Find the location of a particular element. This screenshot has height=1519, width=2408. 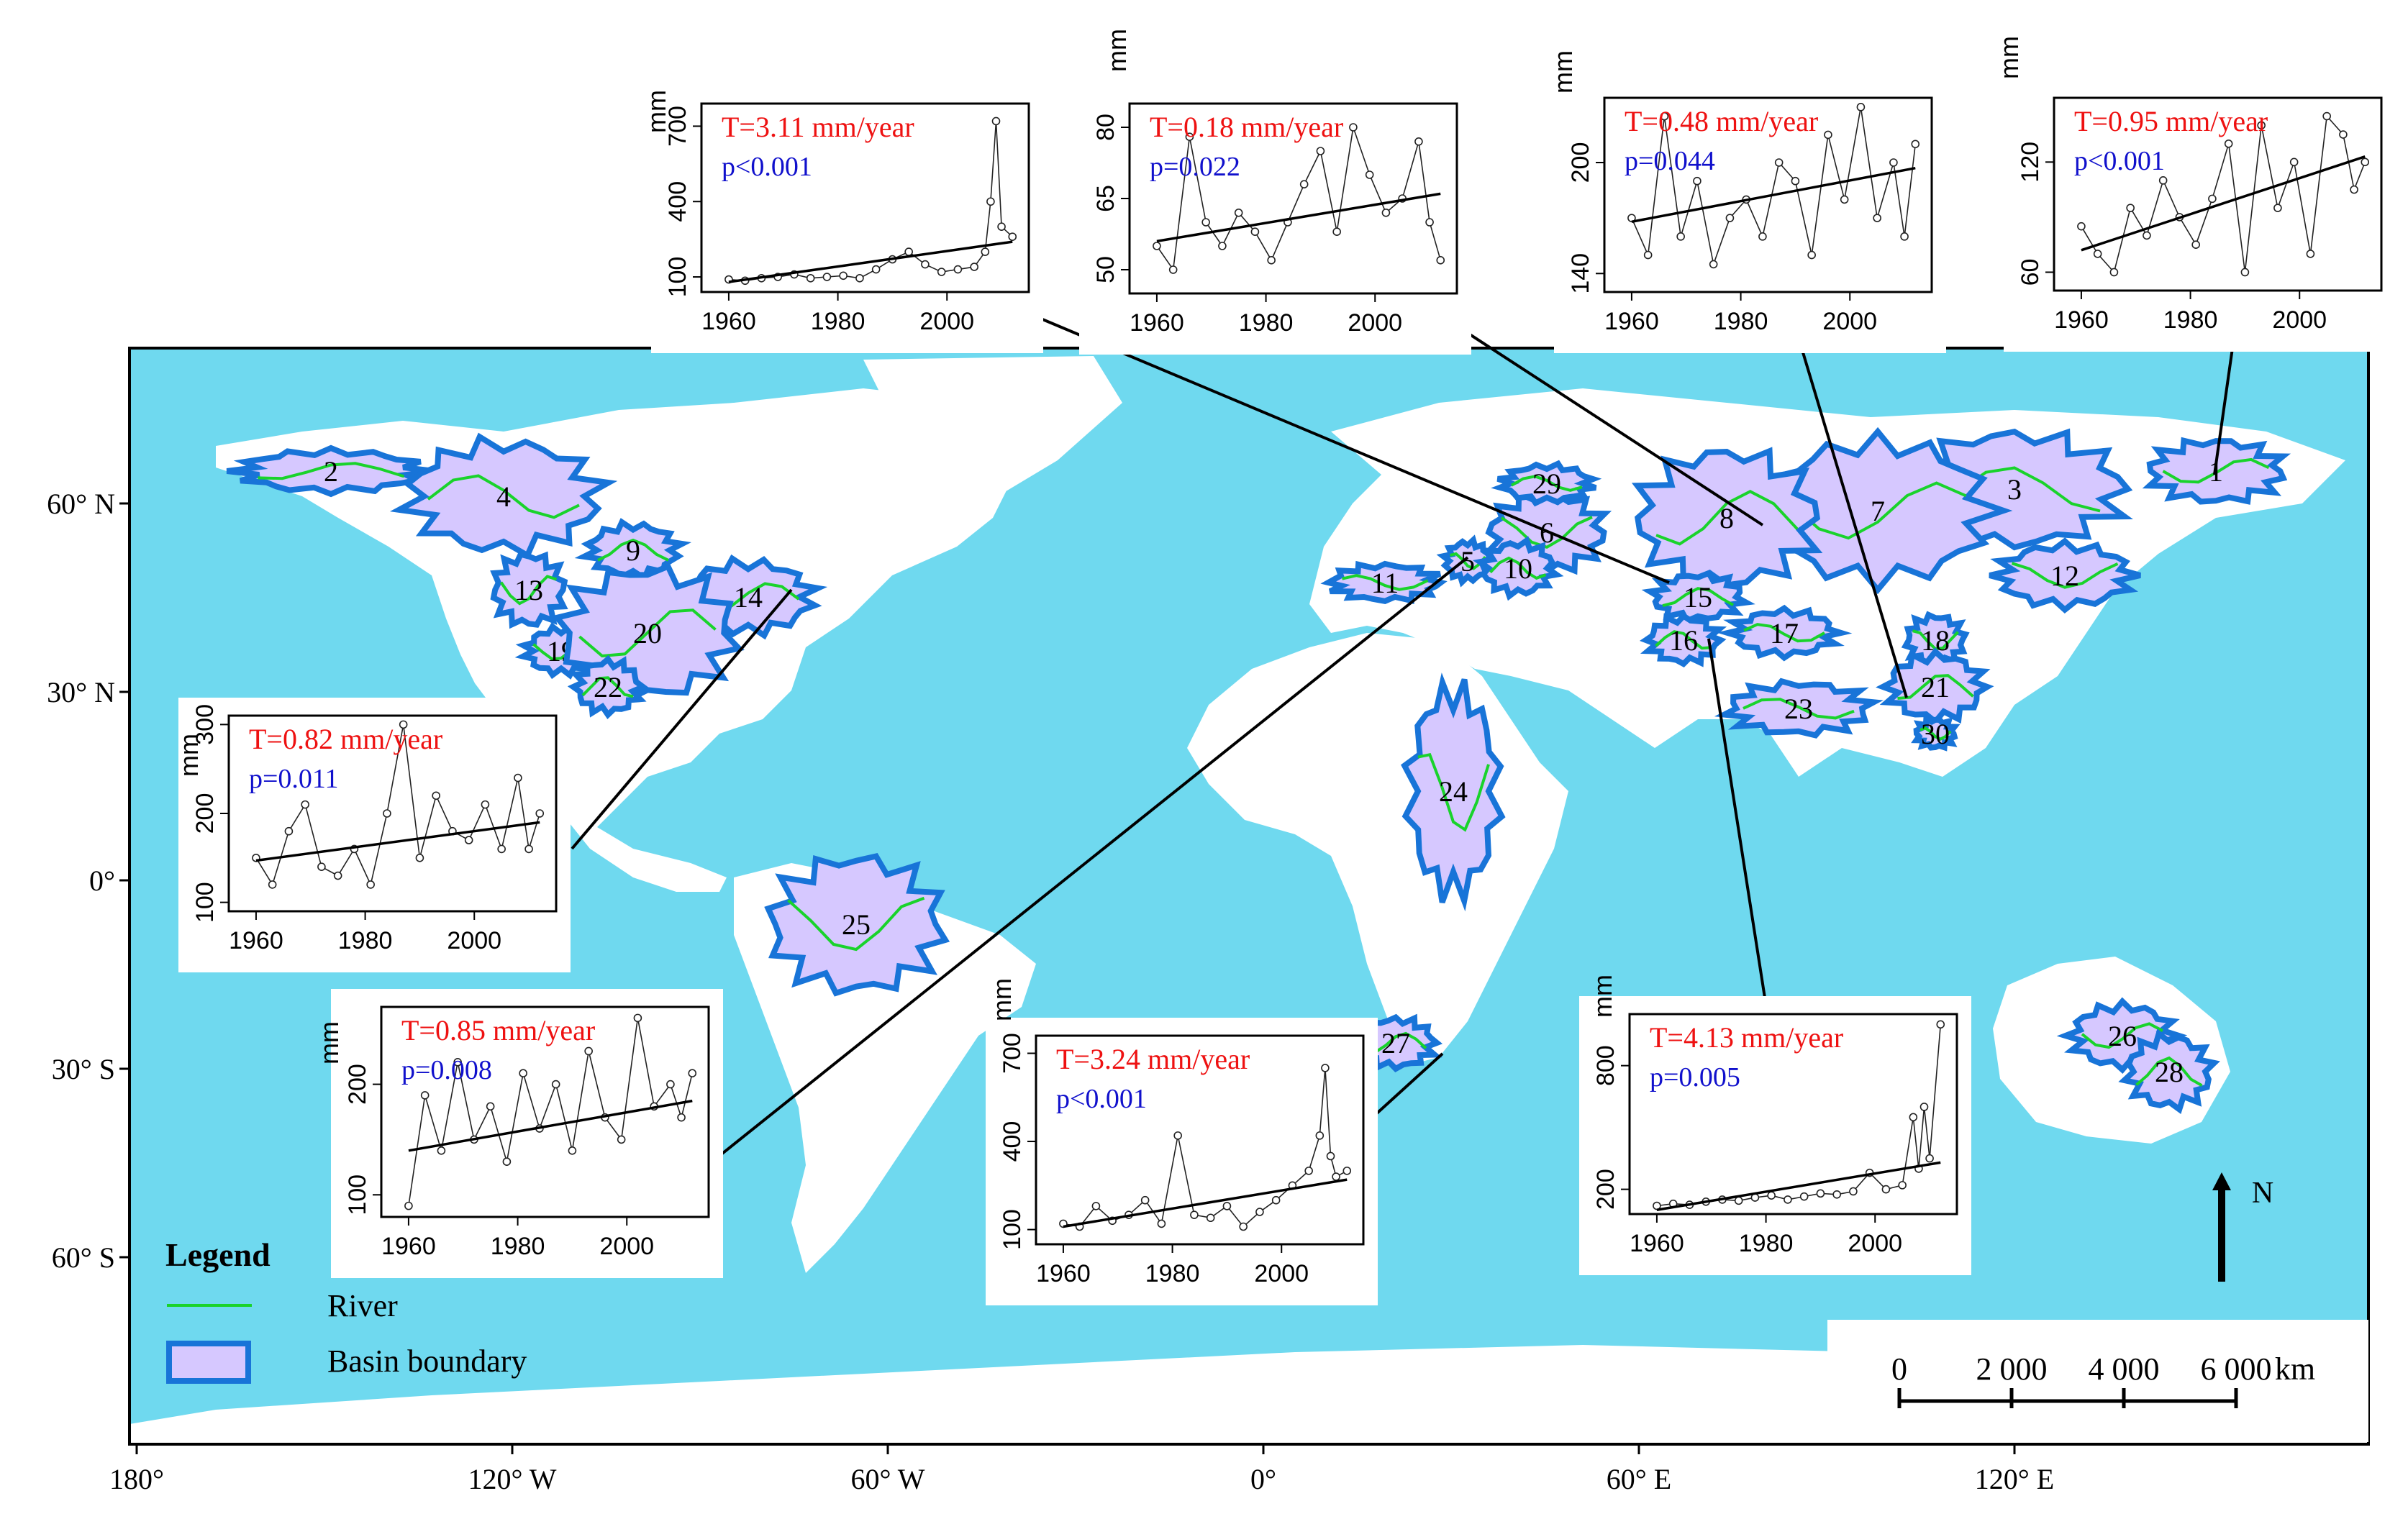

lat-label: 0° is located at coordinates (102, 881).